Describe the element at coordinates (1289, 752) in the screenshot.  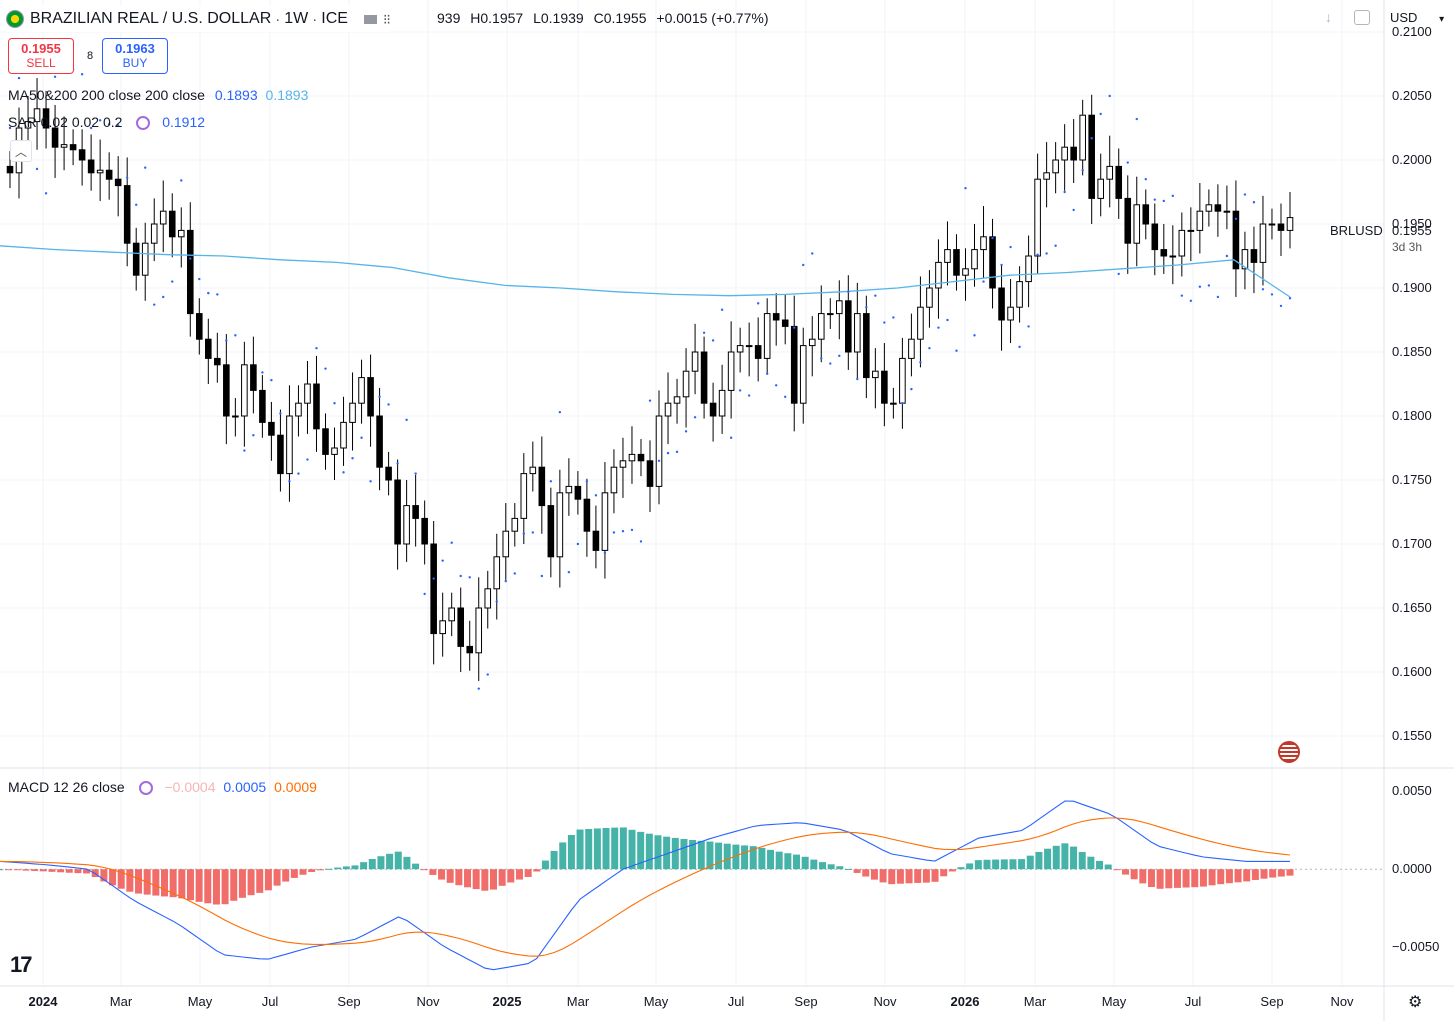
I see `us-flag-icon` at that location.